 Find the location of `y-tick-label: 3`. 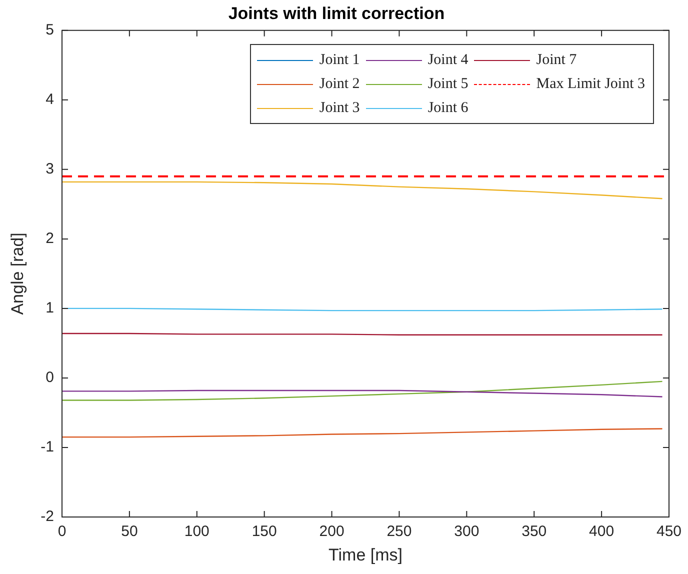

y-tick-label: 3 is located at coordinates (50, 169).